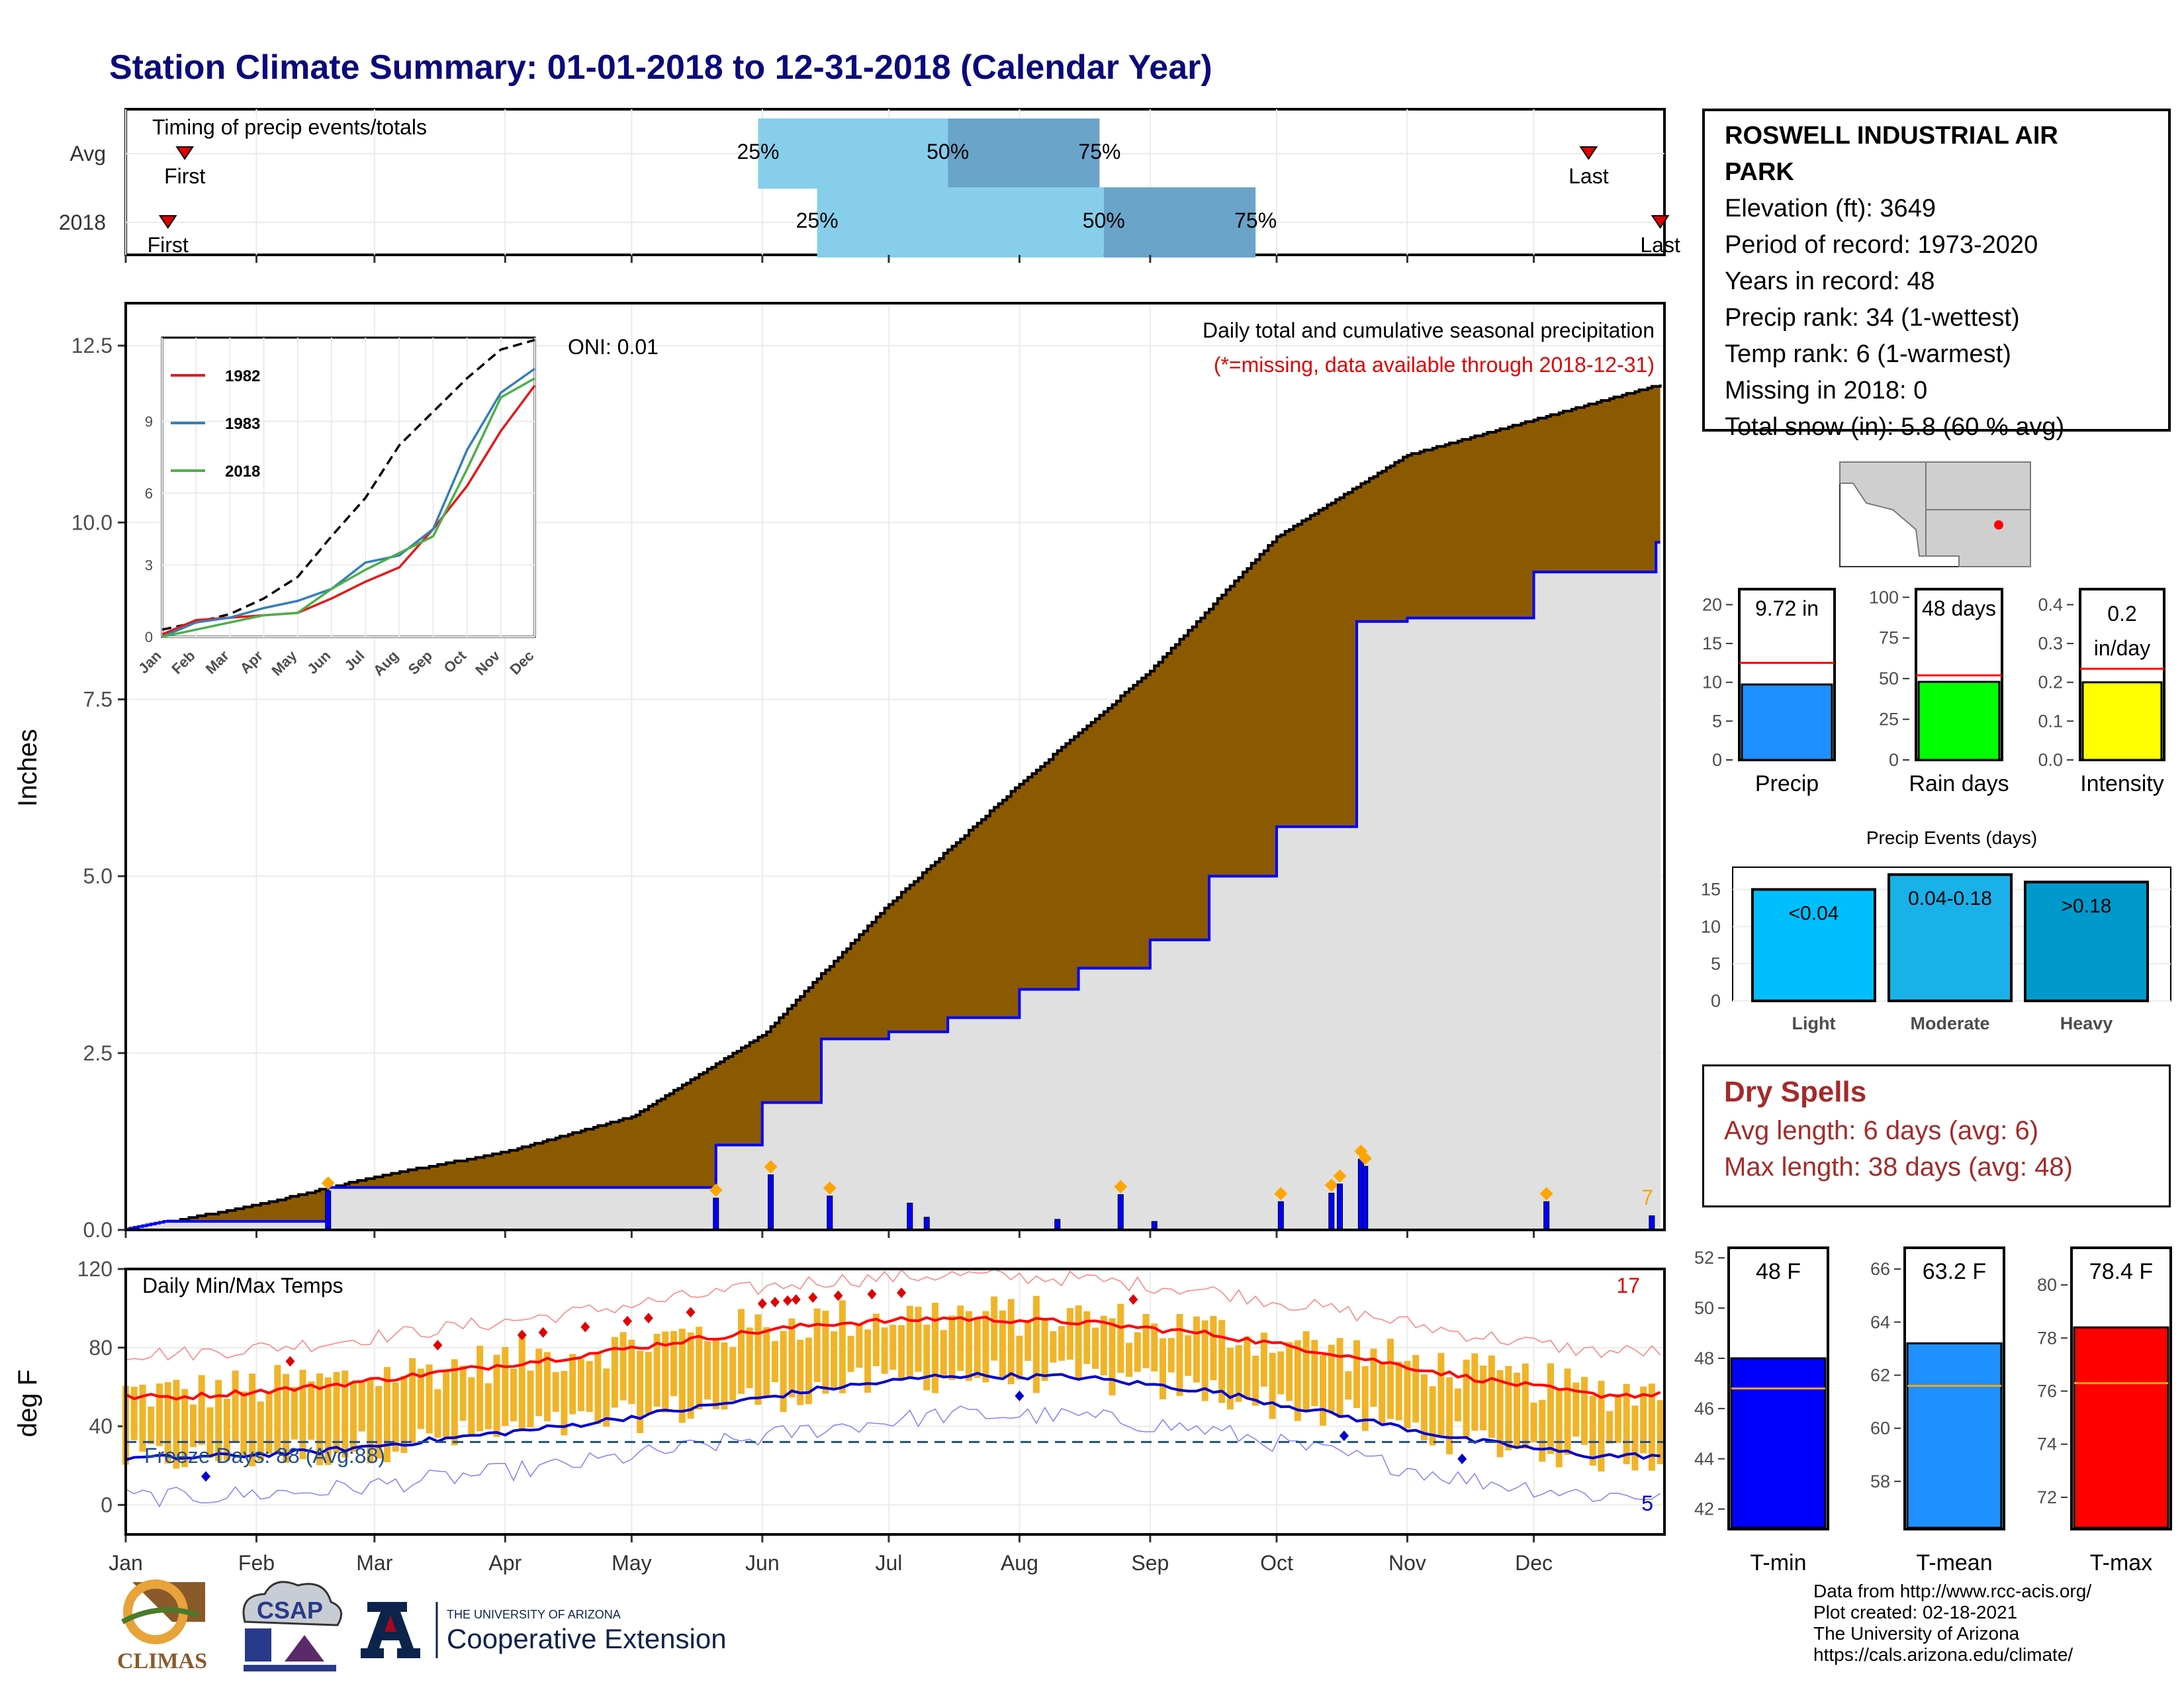 The image size is (2184, 1688). I want to click on csap-logo-mark: CSAP, so click(292, 1626).